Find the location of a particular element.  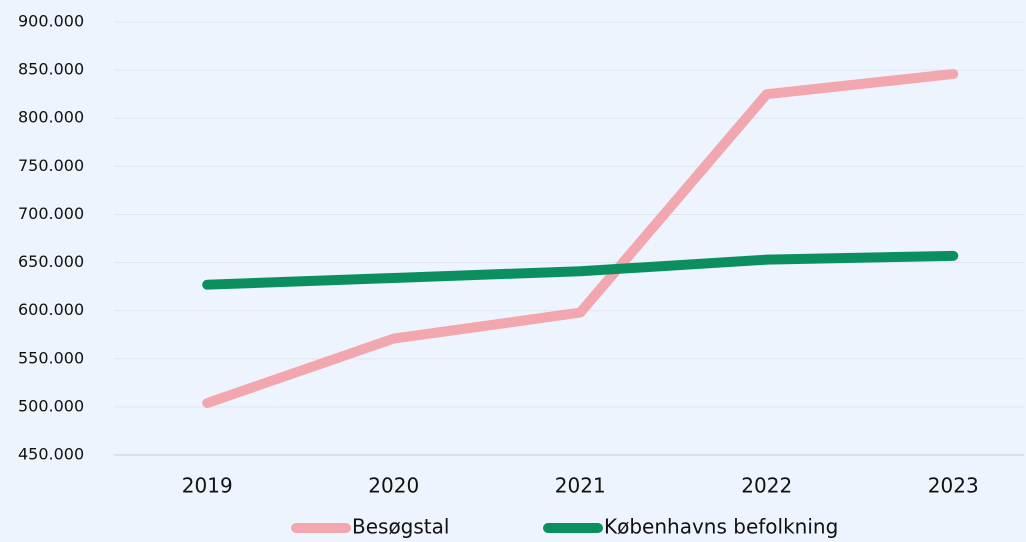

y-tick-label: 700.000 is located at coordinates (51, 213).